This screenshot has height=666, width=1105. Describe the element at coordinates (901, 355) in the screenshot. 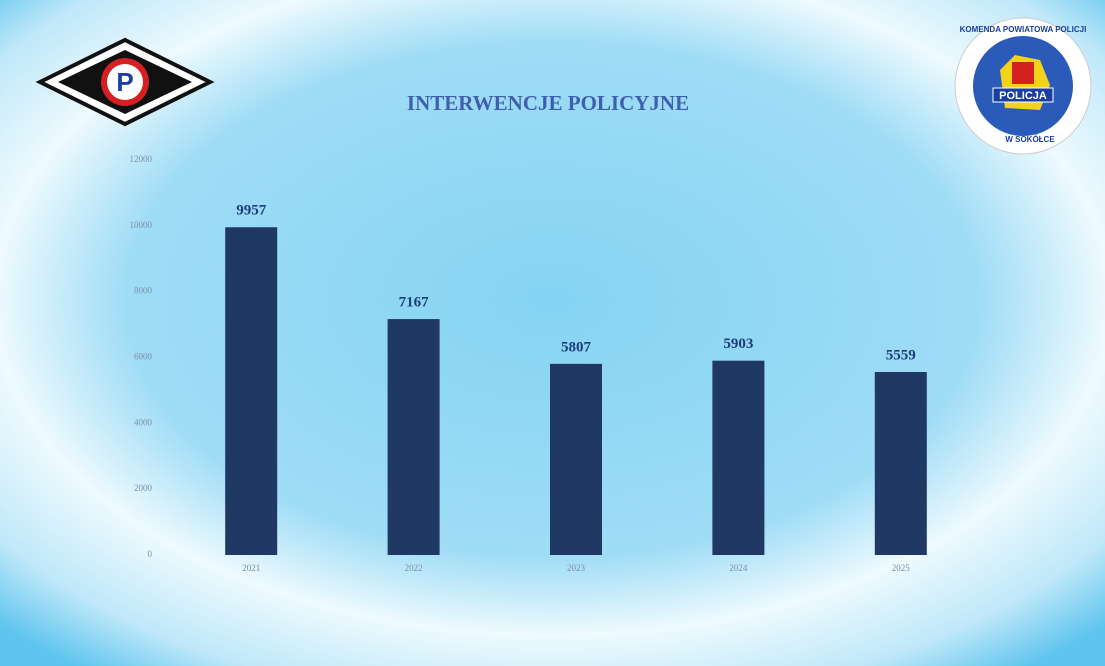

I see `data-label: 5559` at that location.